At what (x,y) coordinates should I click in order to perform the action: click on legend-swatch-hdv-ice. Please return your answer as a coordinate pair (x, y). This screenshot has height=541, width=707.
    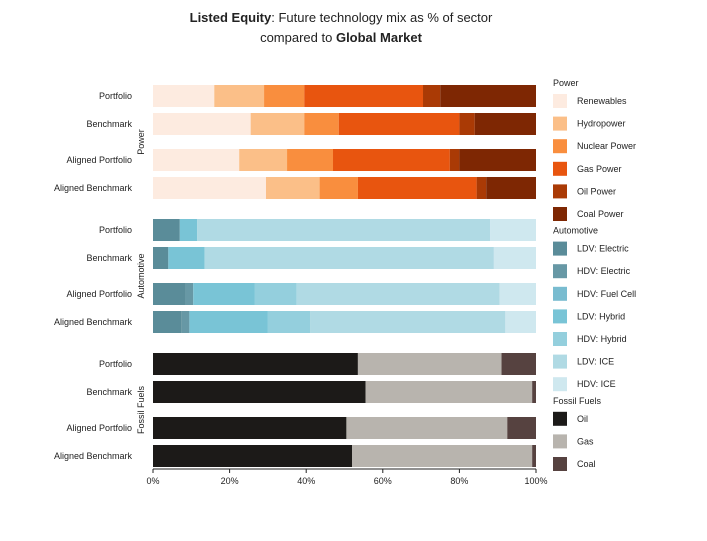
    Looking at the image, I should click on (560, 384).